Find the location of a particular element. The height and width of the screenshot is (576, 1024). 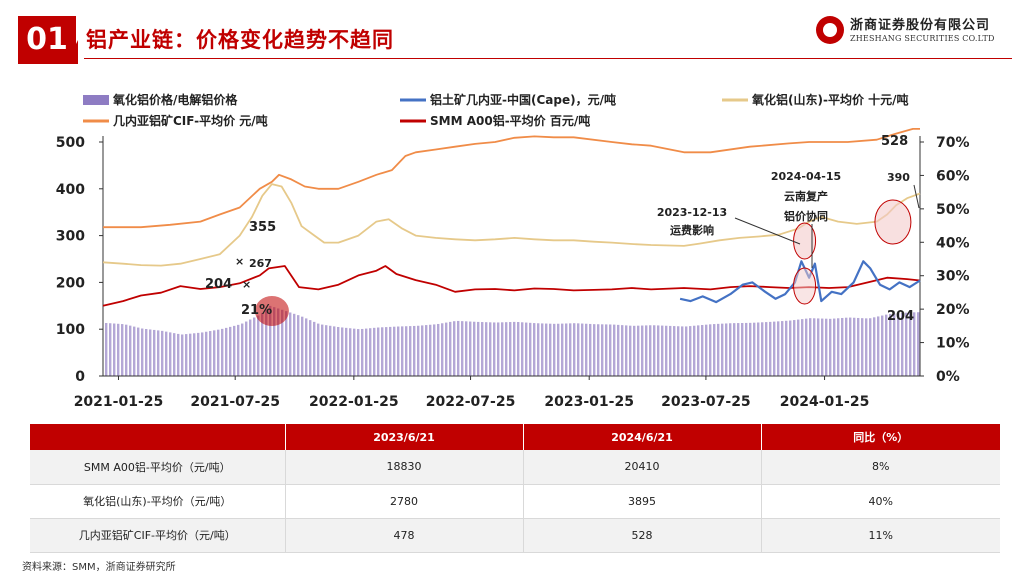

y2-tick-label: 30% is located at coordinates (953, 277).